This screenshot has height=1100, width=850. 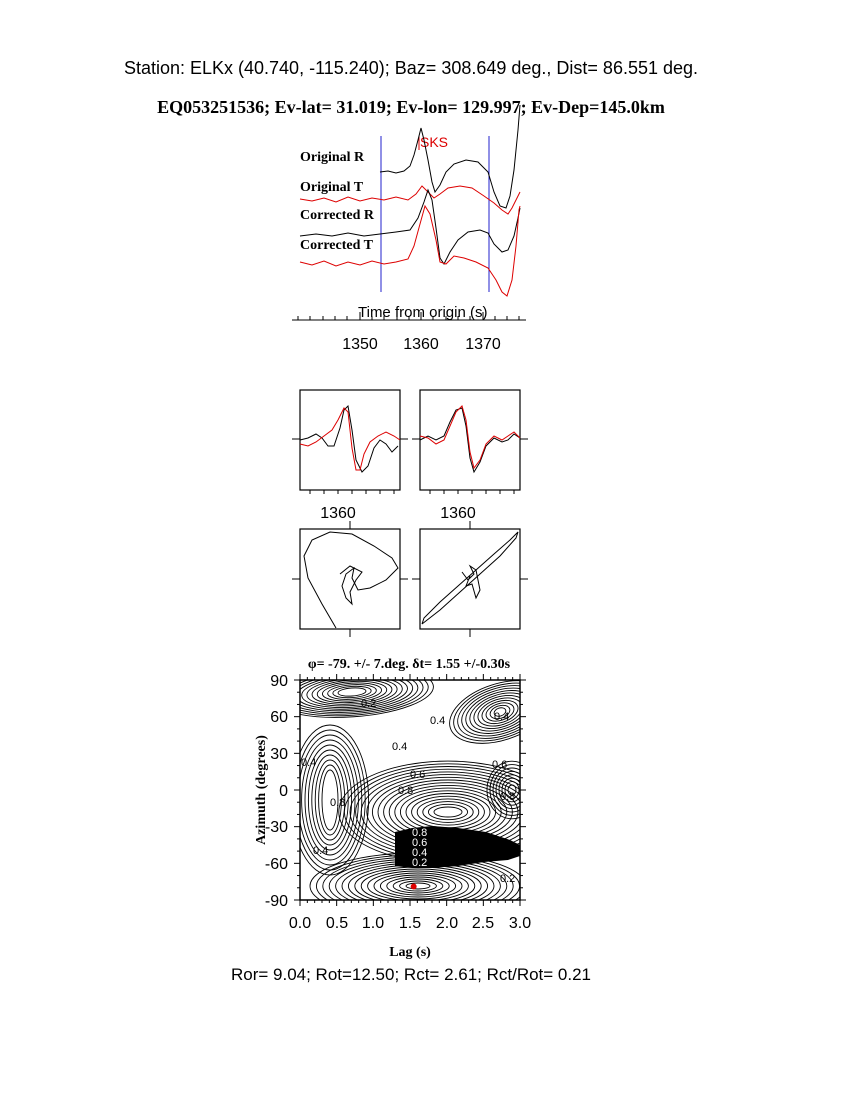 What do you see at coordinates (410, 250) in the screenshot?
I see `trace-corrected-t` at bounding box center [410, 250].